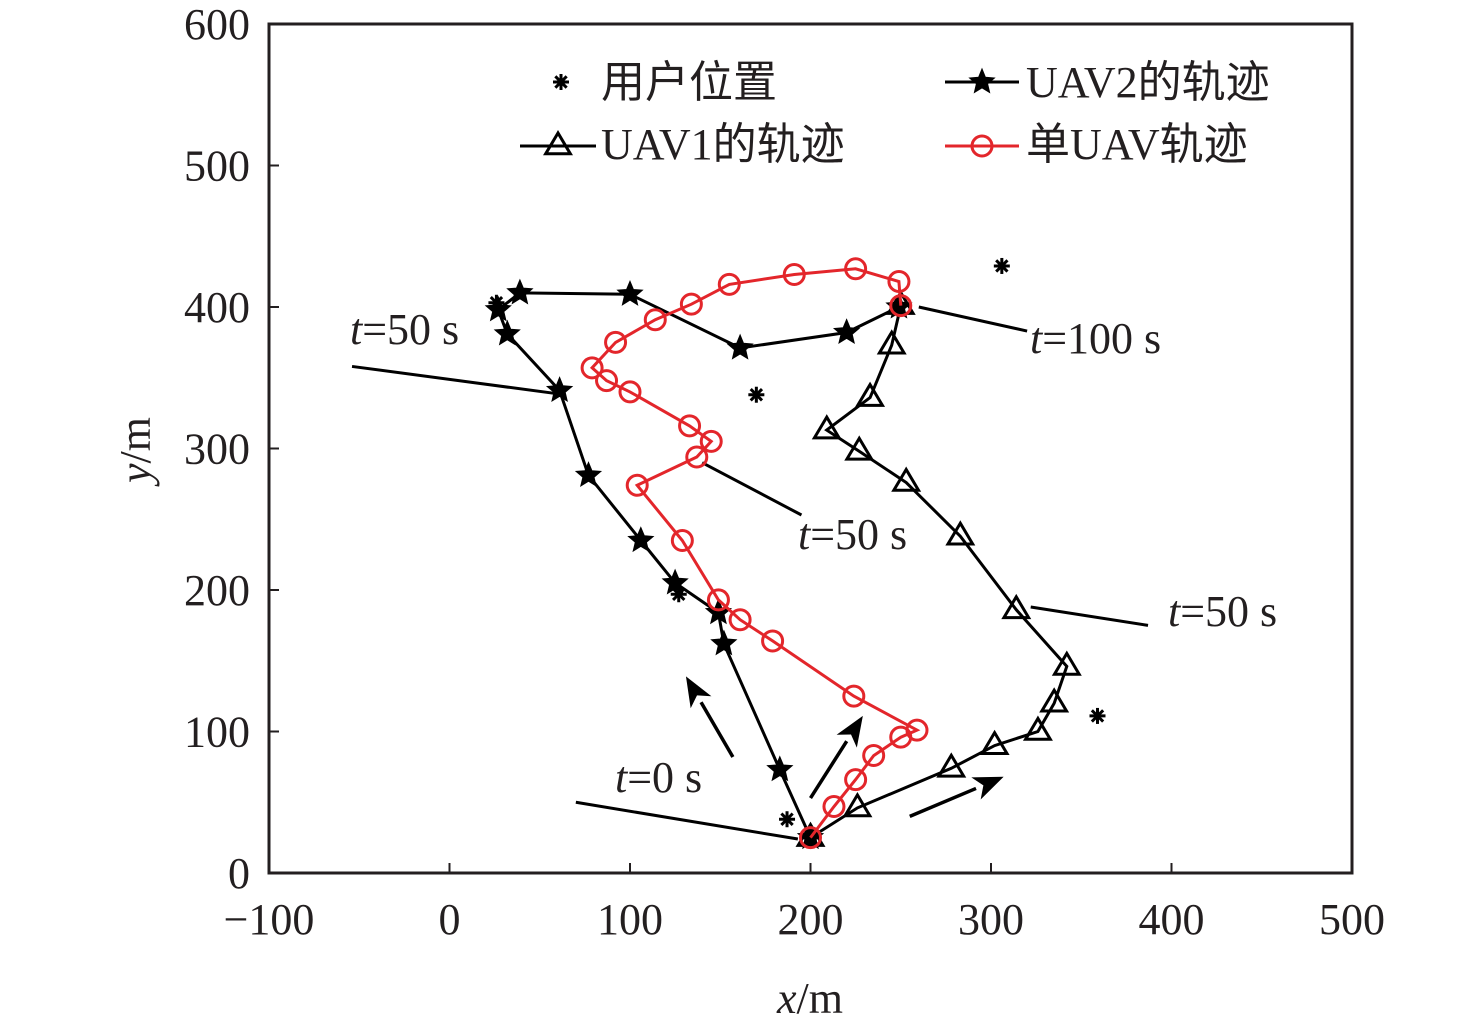 This screenshot has width=1476, height=1028. I want to click on x-axis-var: x, so click(786, 998).